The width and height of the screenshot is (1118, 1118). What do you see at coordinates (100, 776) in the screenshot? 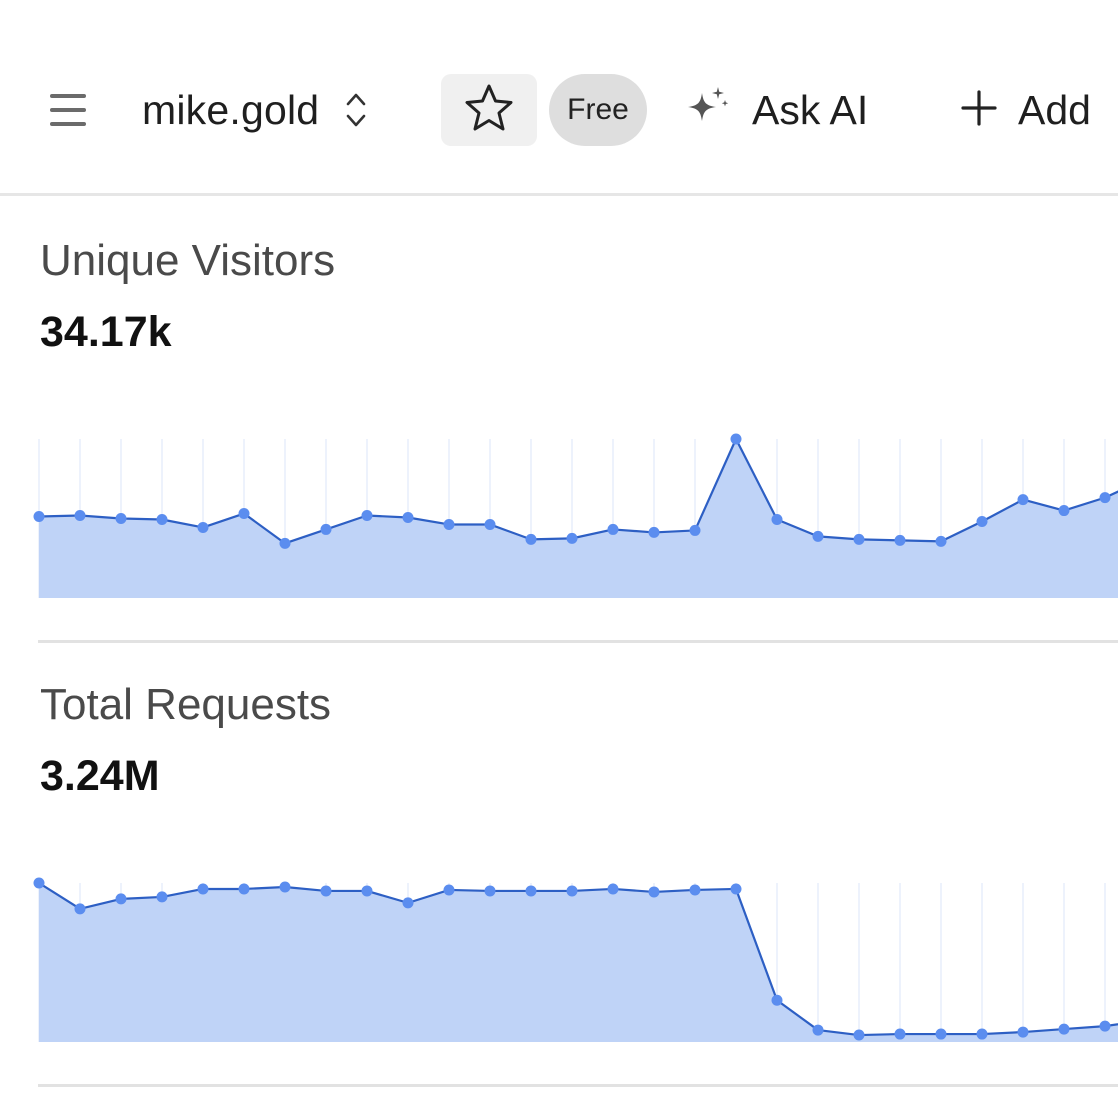
I see `metric-value: 3.24M` at bounding box center [100, 776].